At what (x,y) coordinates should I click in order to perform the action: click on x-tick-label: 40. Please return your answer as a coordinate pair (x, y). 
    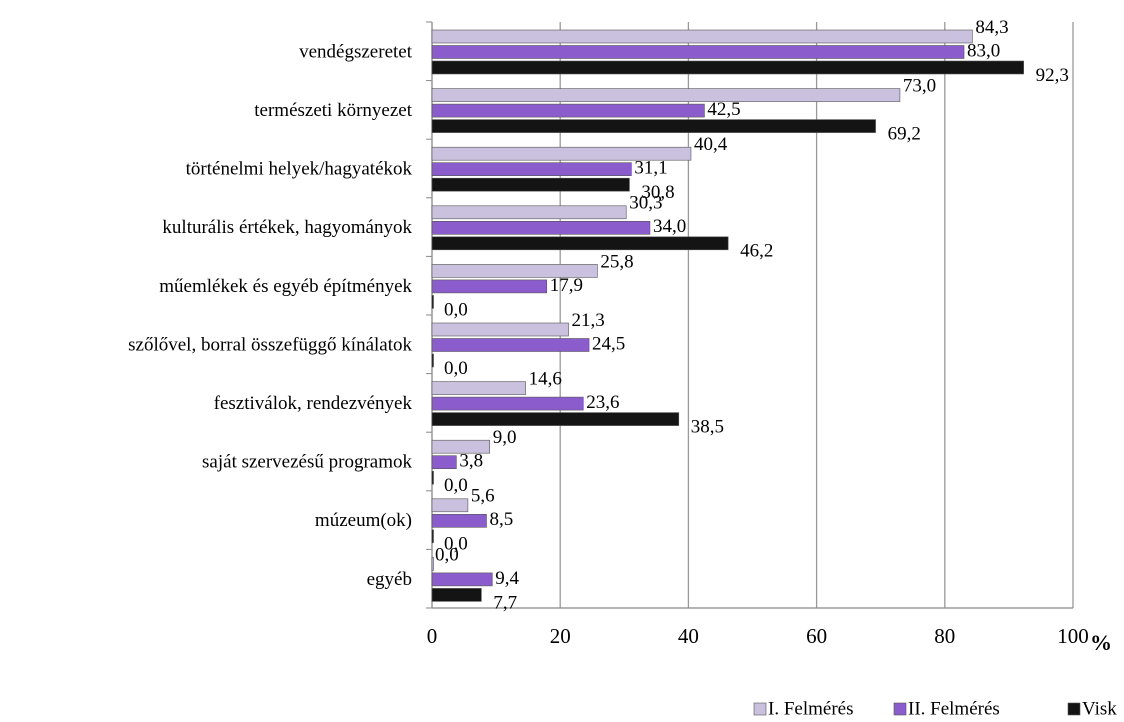
    Looking at the image, I should click on (688, 636).